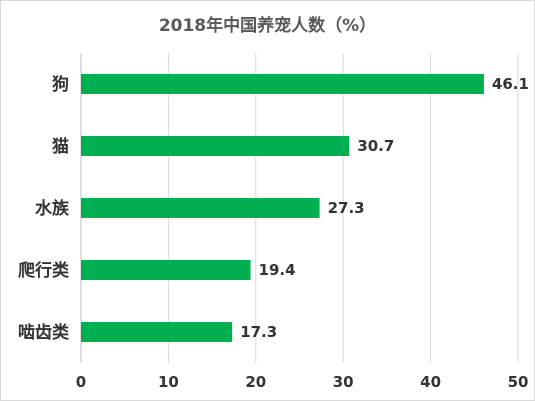  Describe the element at coordinates (44, 270) in the screenshot. I see `category-label: 爬行类` at that location.